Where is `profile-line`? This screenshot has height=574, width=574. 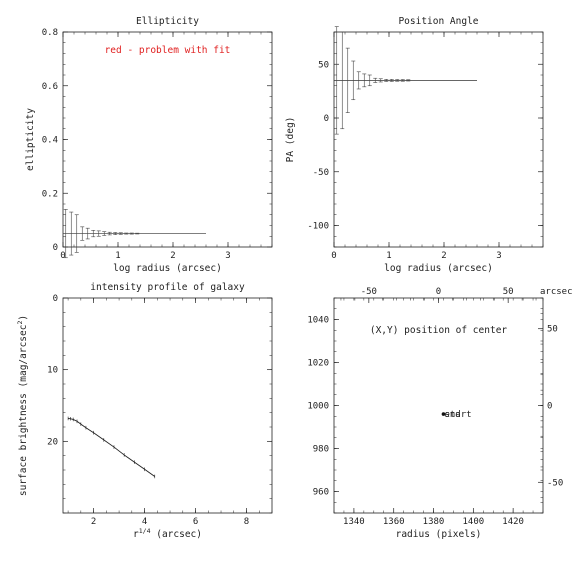 profile-line is located at coordinates (112, 447).